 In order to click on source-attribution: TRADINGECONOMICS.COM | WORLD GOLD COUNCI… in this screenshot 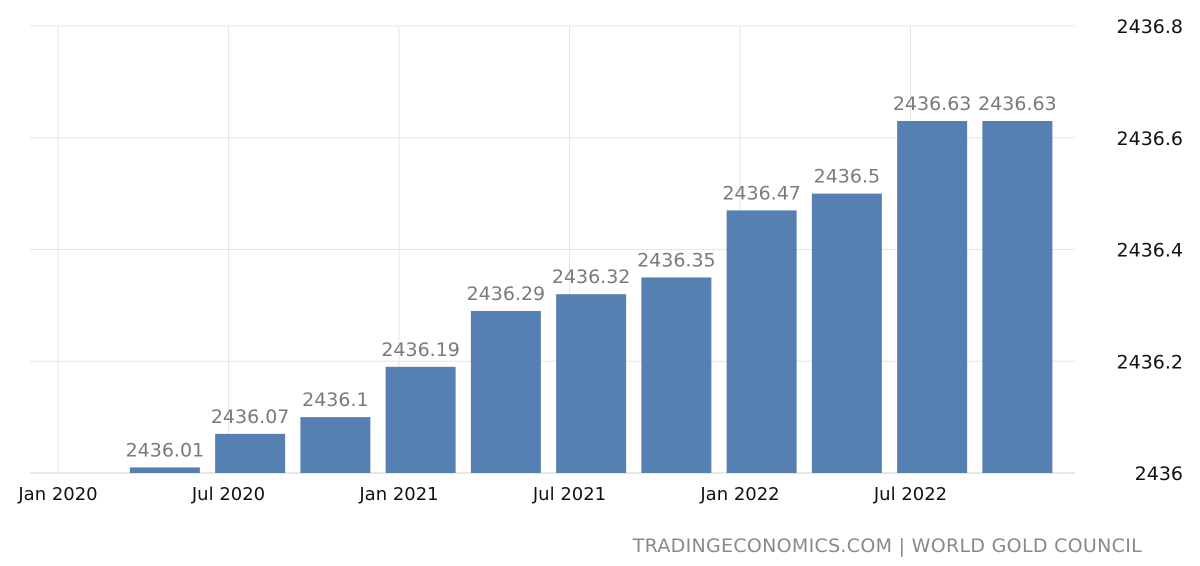, I will do `click(887, 546)`.